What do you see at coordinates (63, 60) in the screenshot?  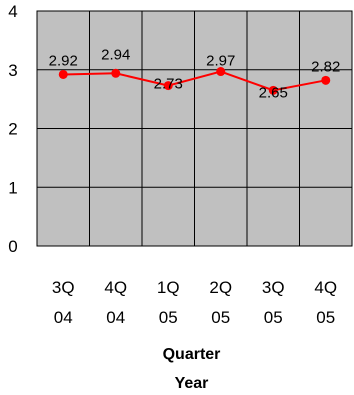 I see `data-label-0: 2.92` at bounding box center [63, 60].